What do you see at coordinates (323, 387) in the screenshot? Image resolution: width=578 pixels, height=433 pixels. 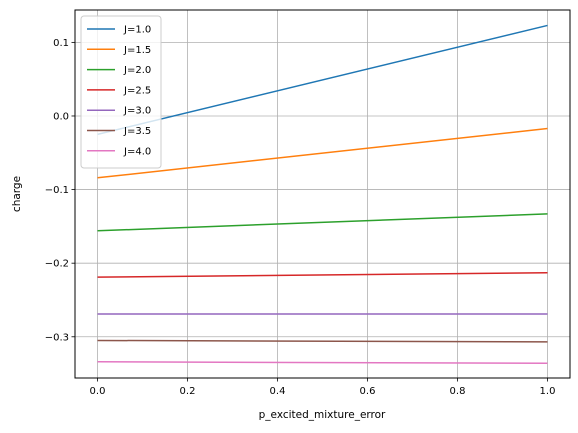 I see `x-axis-ticks: 0.0 0.2 0.4 0.6 0.8 1.0` at bounding box center [323, 387].